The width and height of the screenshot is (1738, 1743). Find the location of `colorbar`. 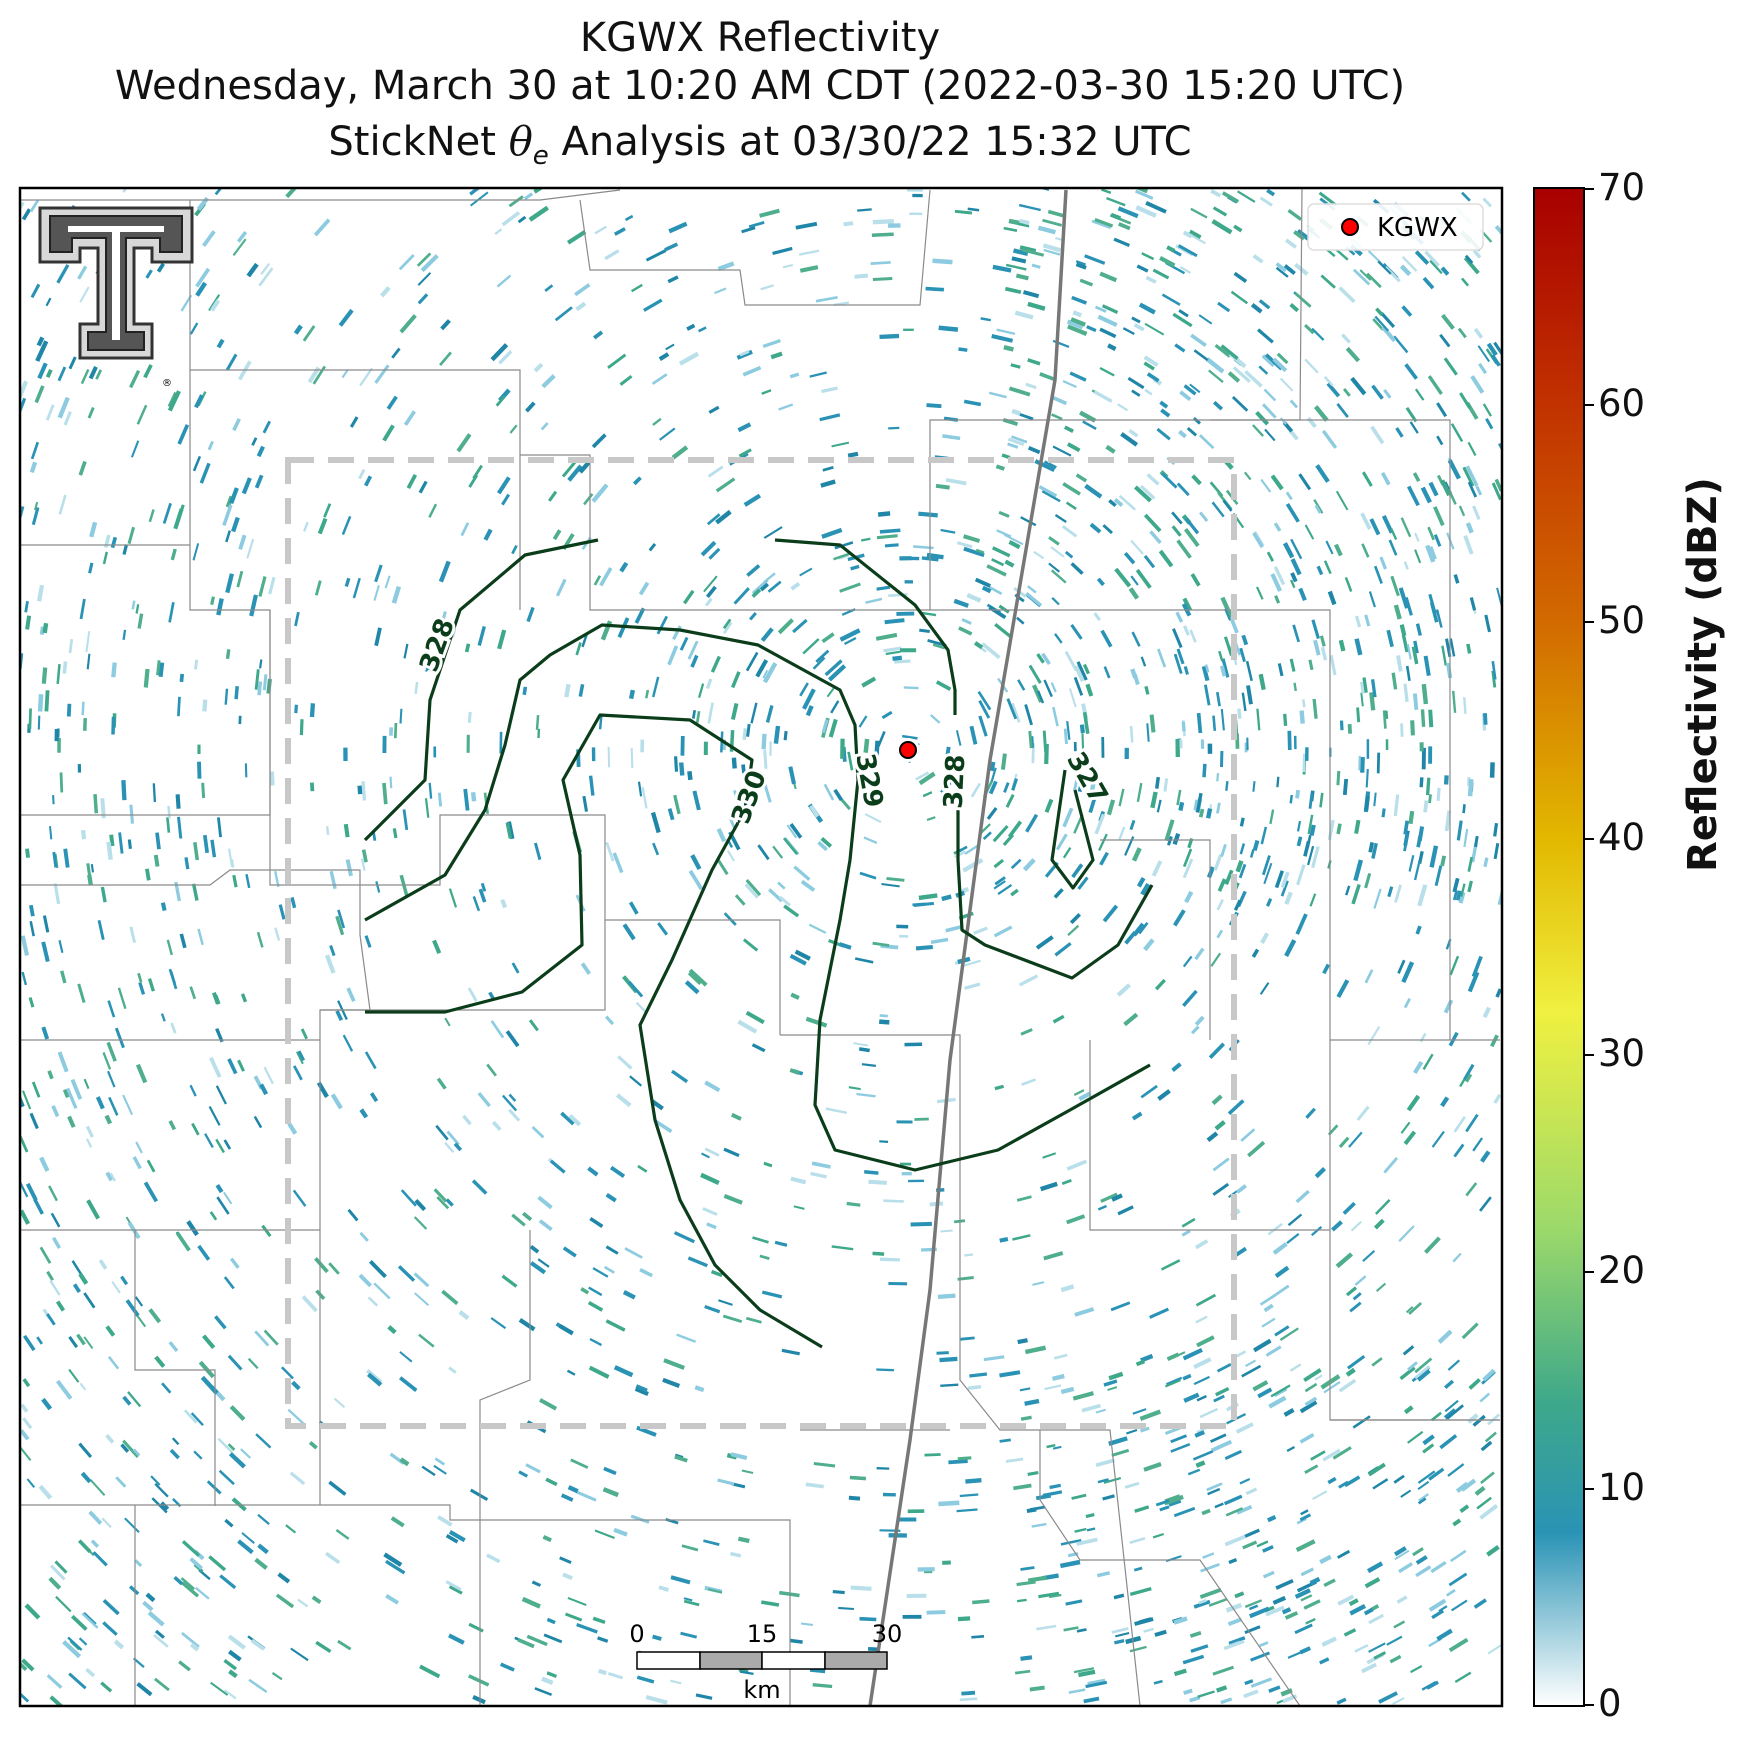

colorbar is located at coordinates (1559, 947).